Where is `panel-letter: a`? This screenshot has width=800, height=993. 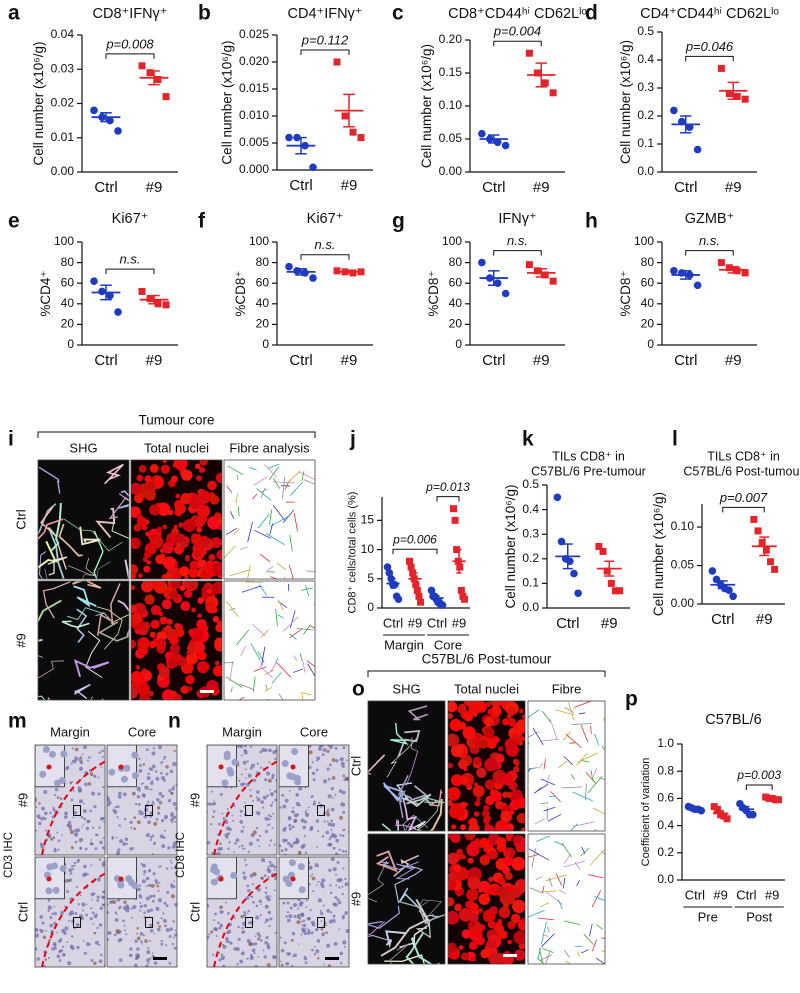
panel-letter: a is located at coordinates (14, 13).